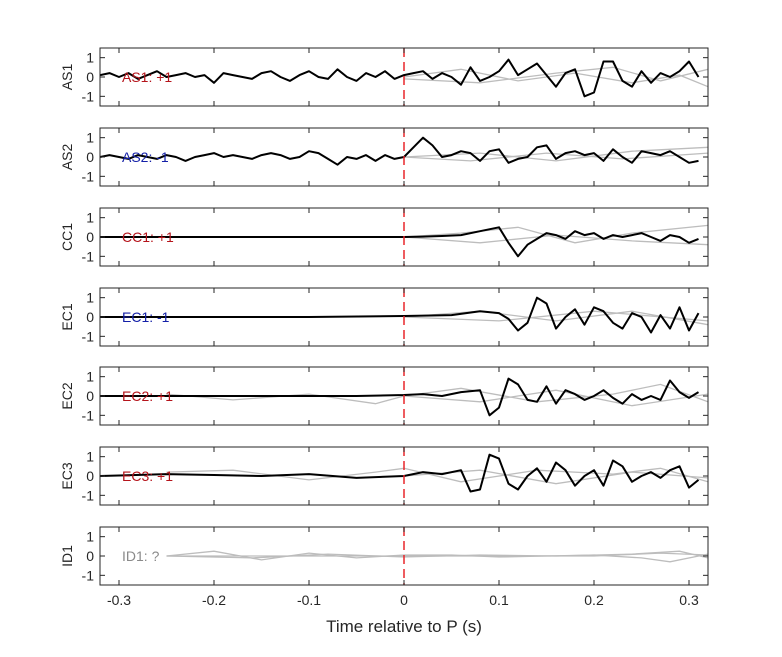 This screenshot has height=657, width=782. What do you see at coordinates (147, 396) in the screenshot?
I see `station-polarity-label: EC2: +1` at bounding box center [147, 396].